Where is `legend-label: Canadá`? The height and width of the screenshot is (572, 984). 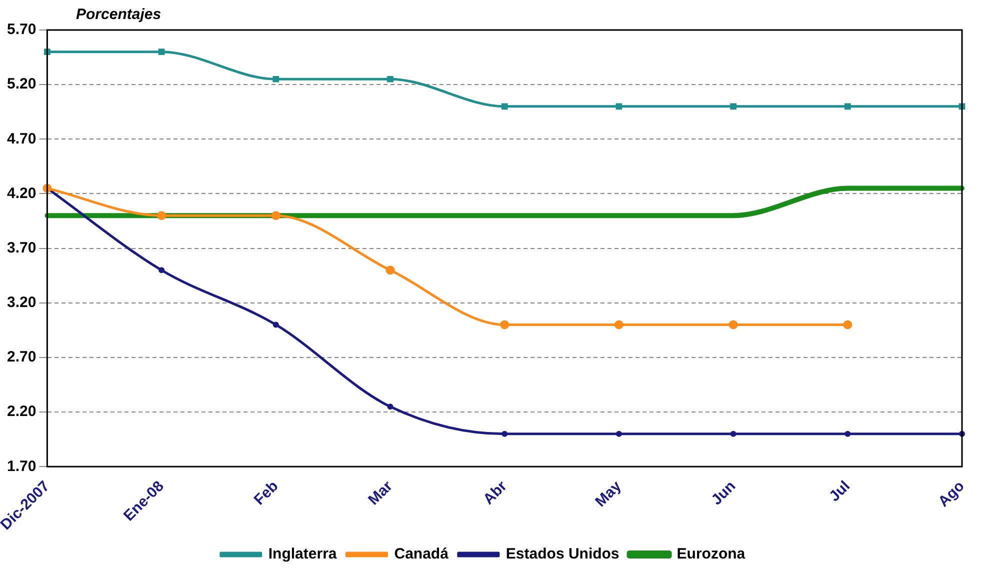 legend-label: Canadá is located at coordinates (422, 554).